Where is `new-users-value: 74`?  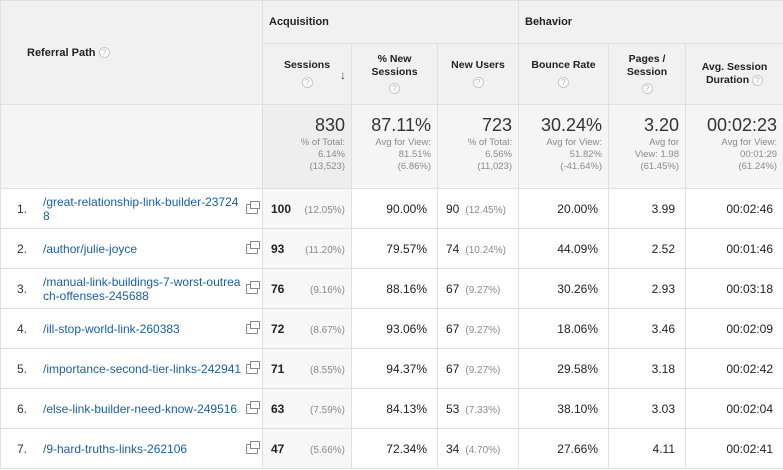
new-users-value: 74 is located at coordinates (453, 248).